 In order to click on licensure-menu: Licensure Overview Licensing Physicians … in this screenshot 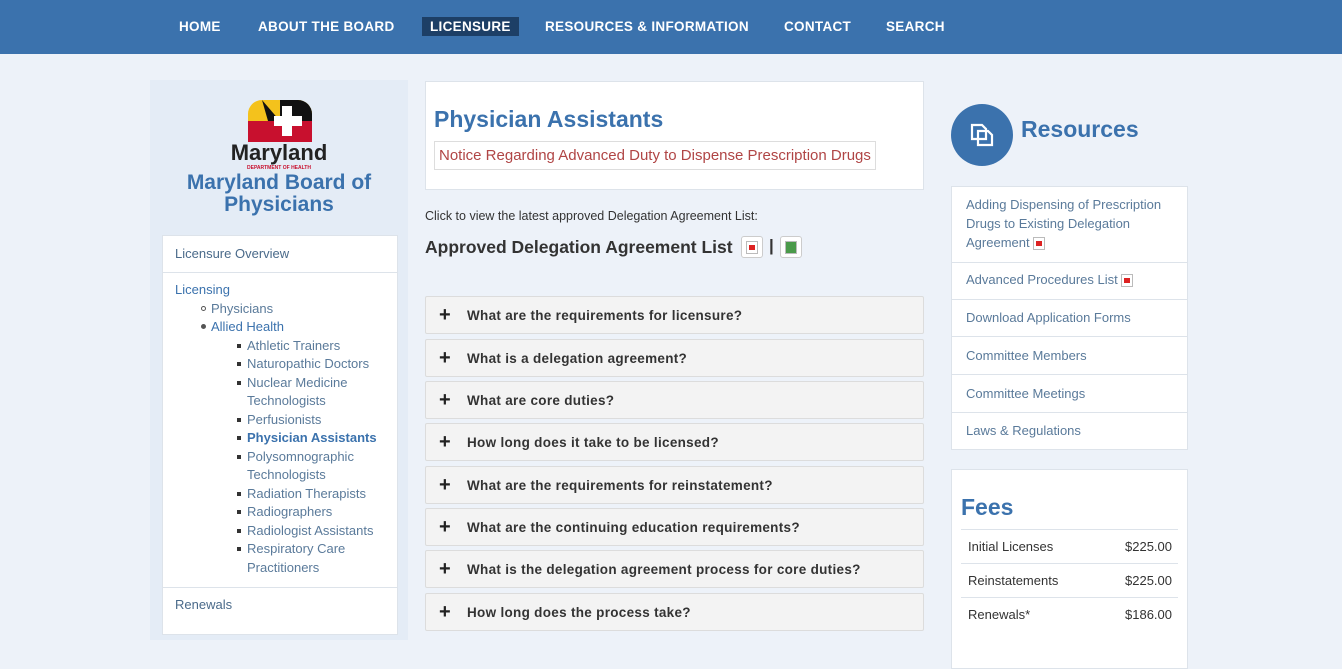, I will do `click(280, 435)`.